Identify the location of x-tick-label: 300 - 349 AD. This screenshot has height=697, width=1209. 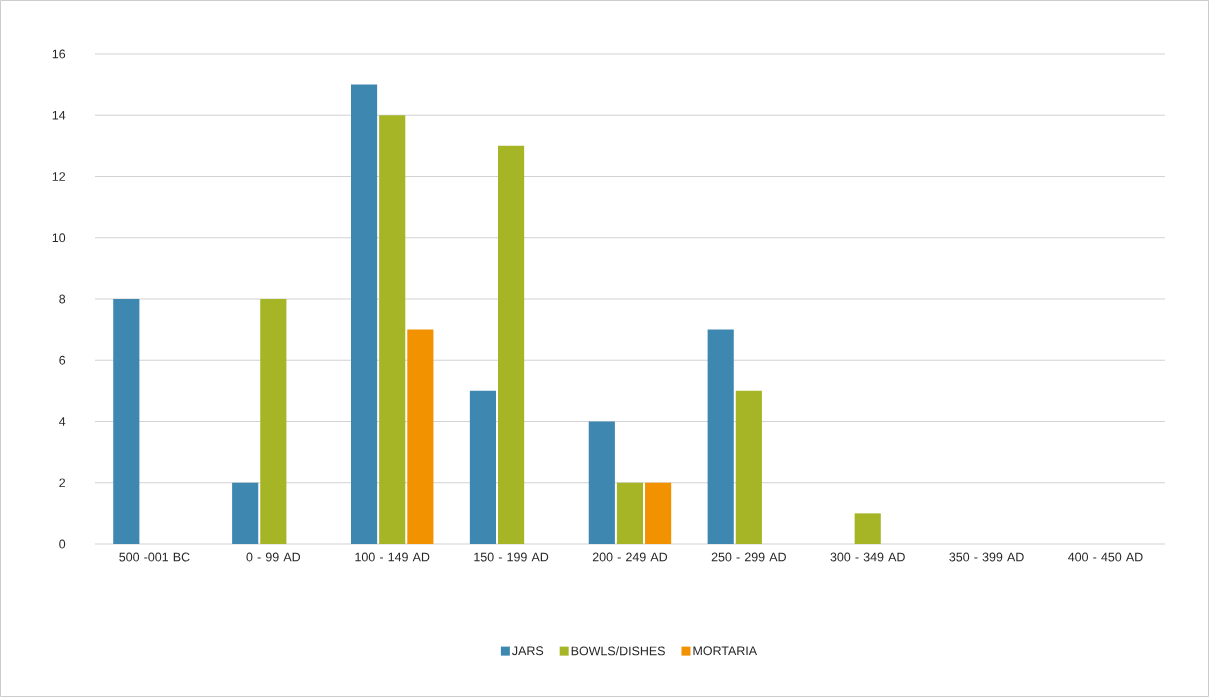
(867, 557).